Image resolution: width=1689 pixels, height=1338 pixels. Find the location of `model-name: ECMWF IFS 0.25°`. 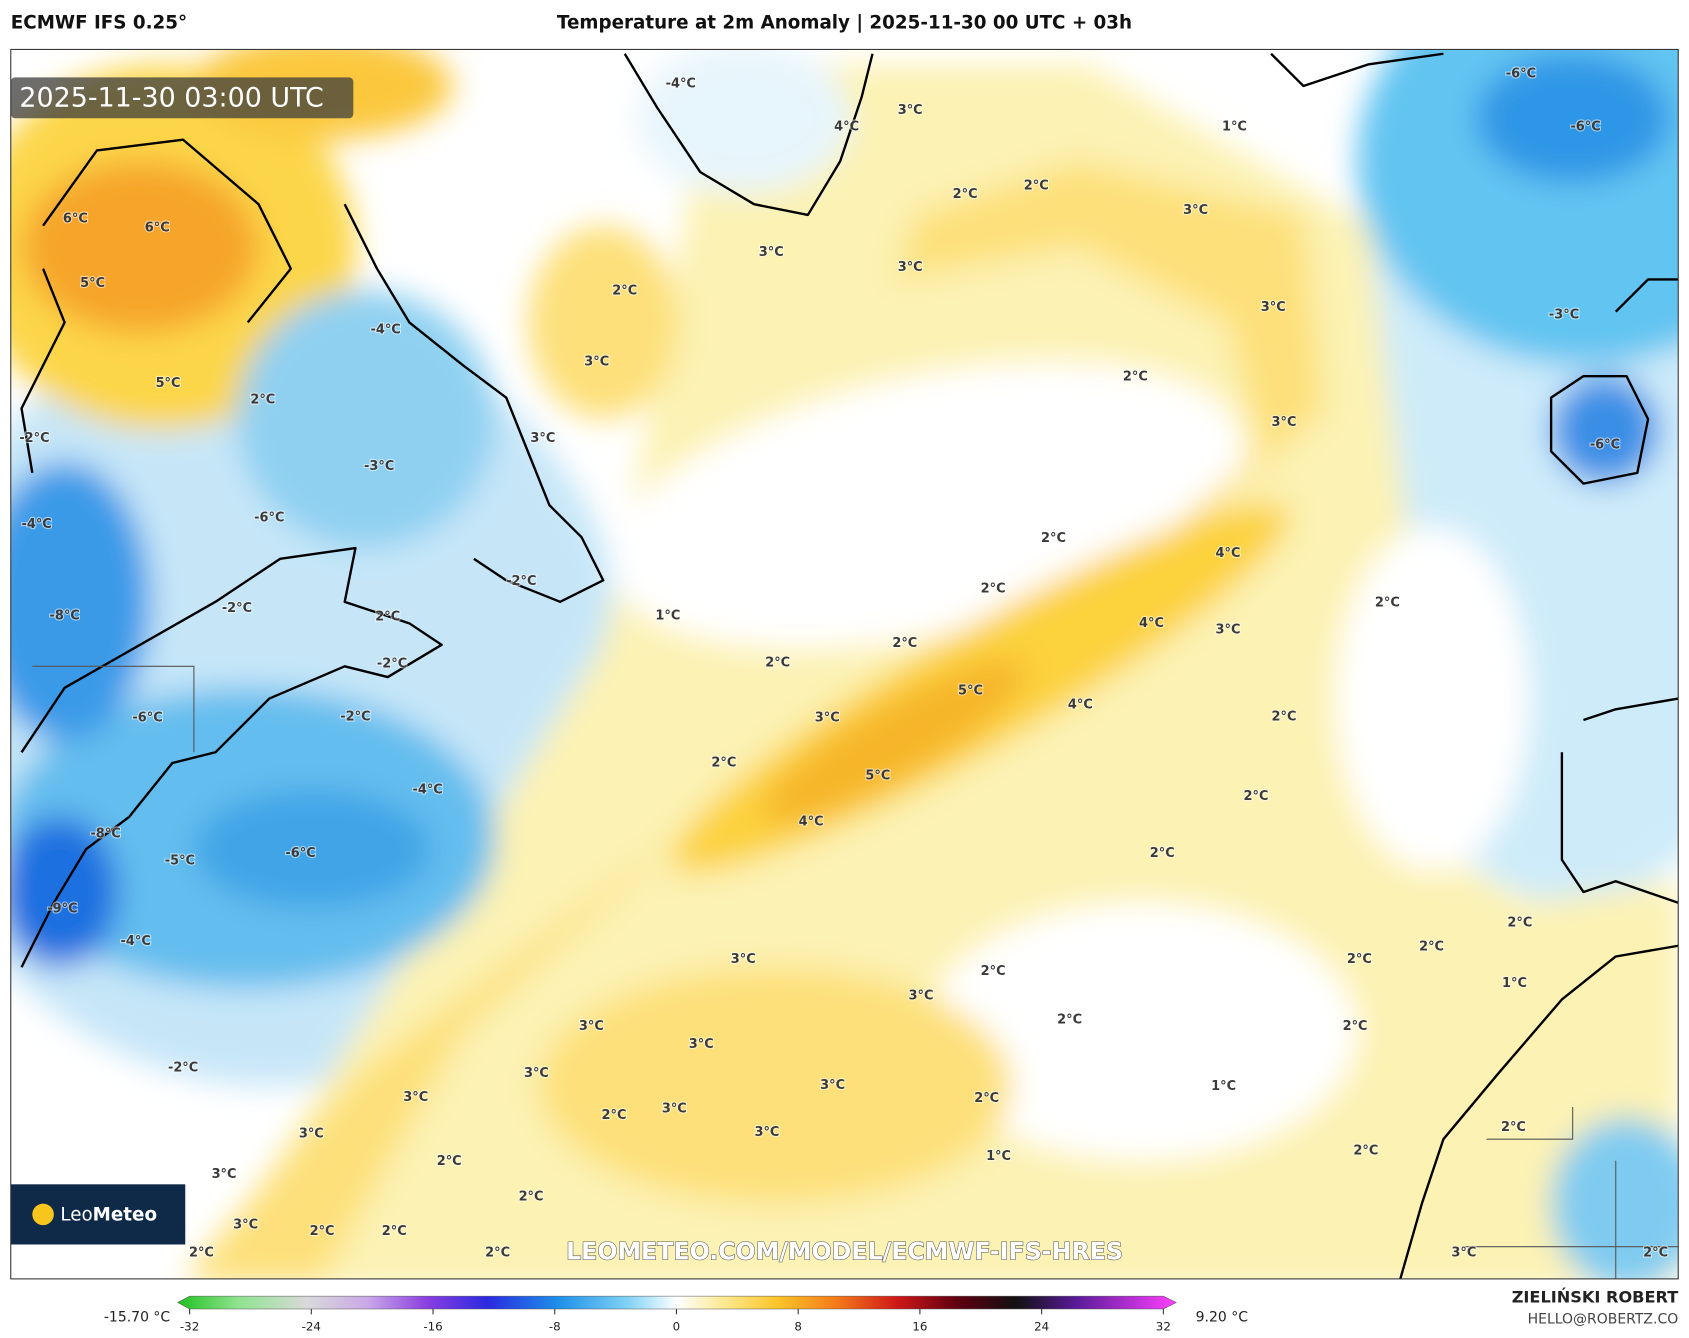

model-name: ECMWF IFS 0.25° is located at coordinates (99, 23).